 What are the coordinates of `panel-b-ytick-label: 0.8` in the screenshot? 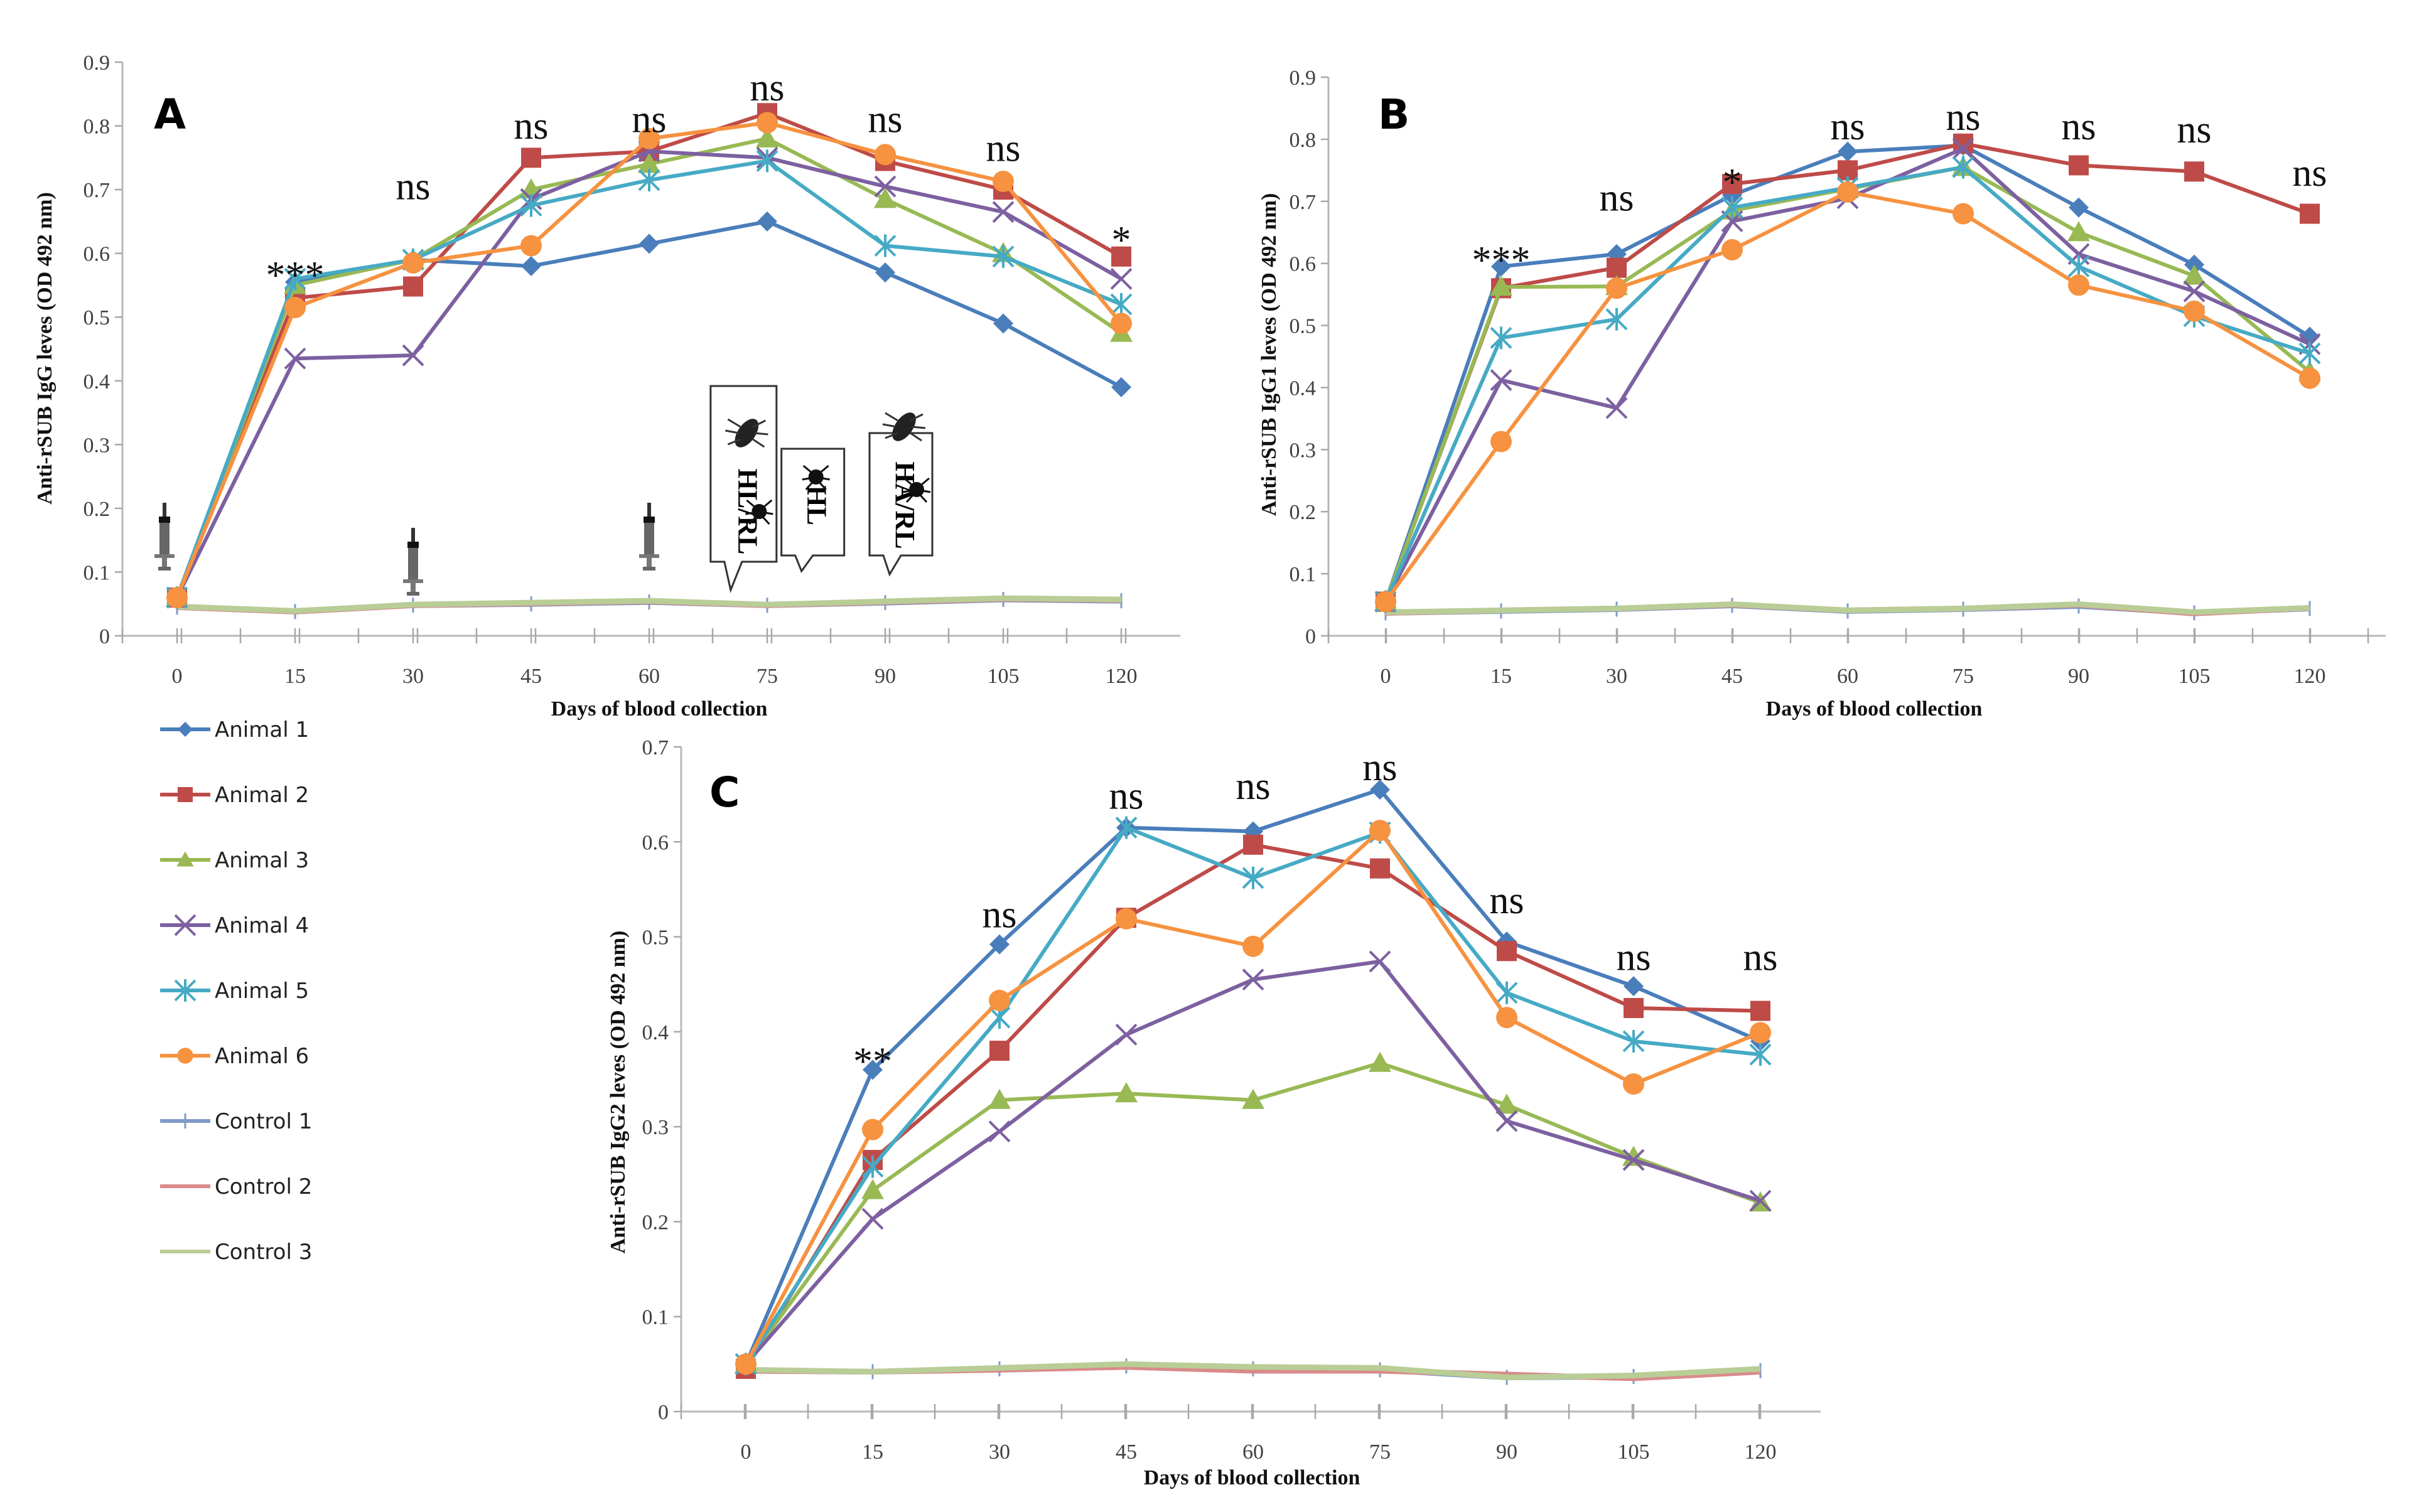 It's located at (1303, 140).